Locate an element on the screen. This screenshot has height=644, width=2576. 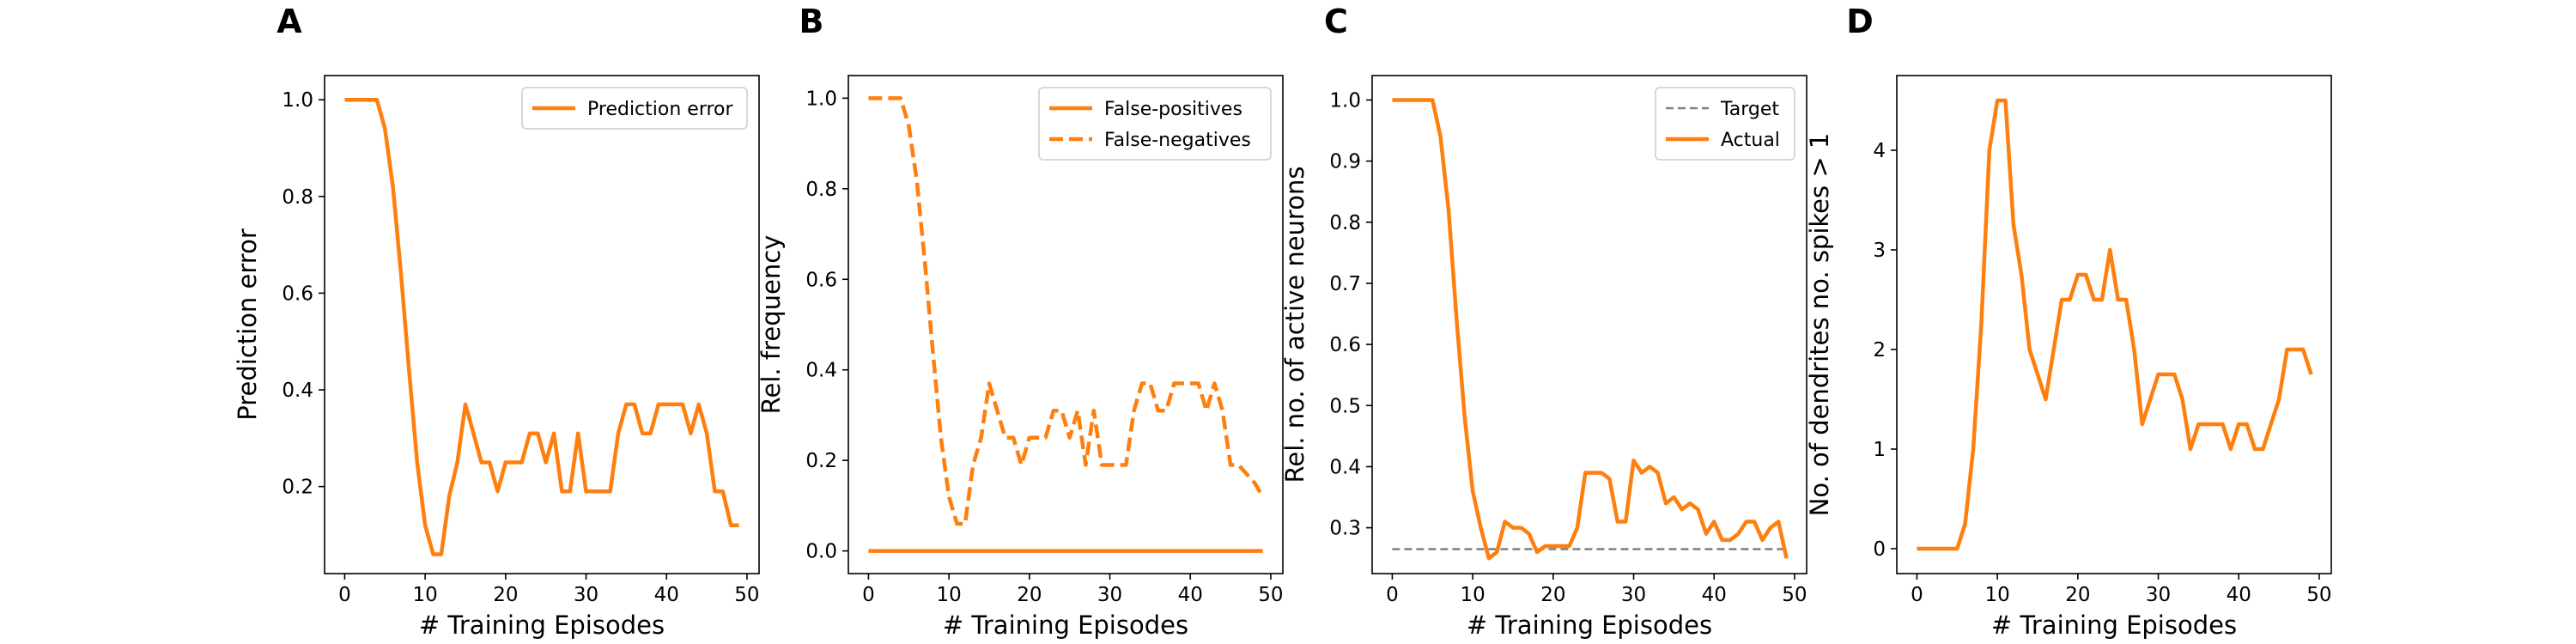
y-axis-label: Rel. no. of active neurons is located at coordinates (1294, 325).